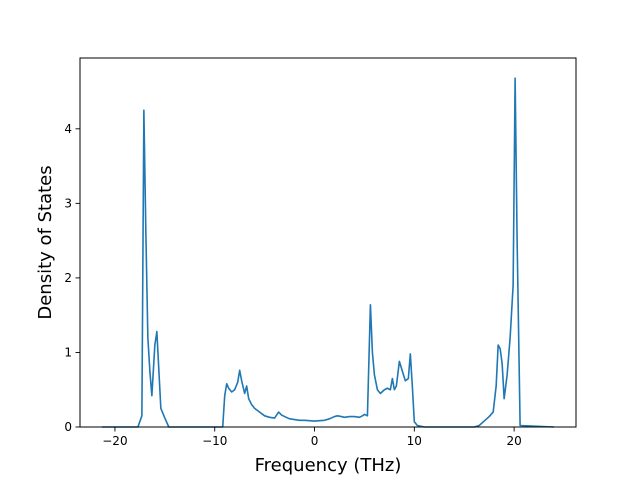  What do you see at coordinates (68, 352) in the screenshot?
I see `y-tick-label: 1` at bounding box center [68, 352].